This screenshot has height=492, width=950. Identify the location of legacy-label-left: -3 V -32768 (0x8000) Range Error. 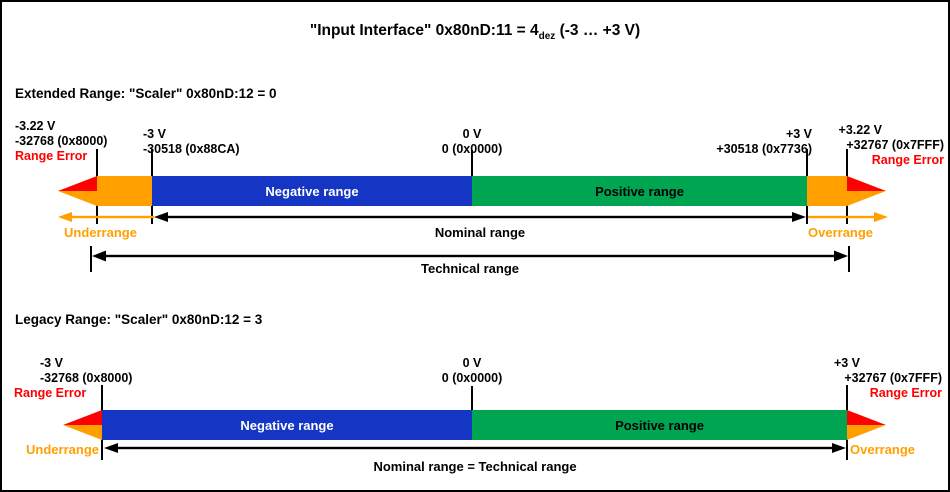
(73, 378).